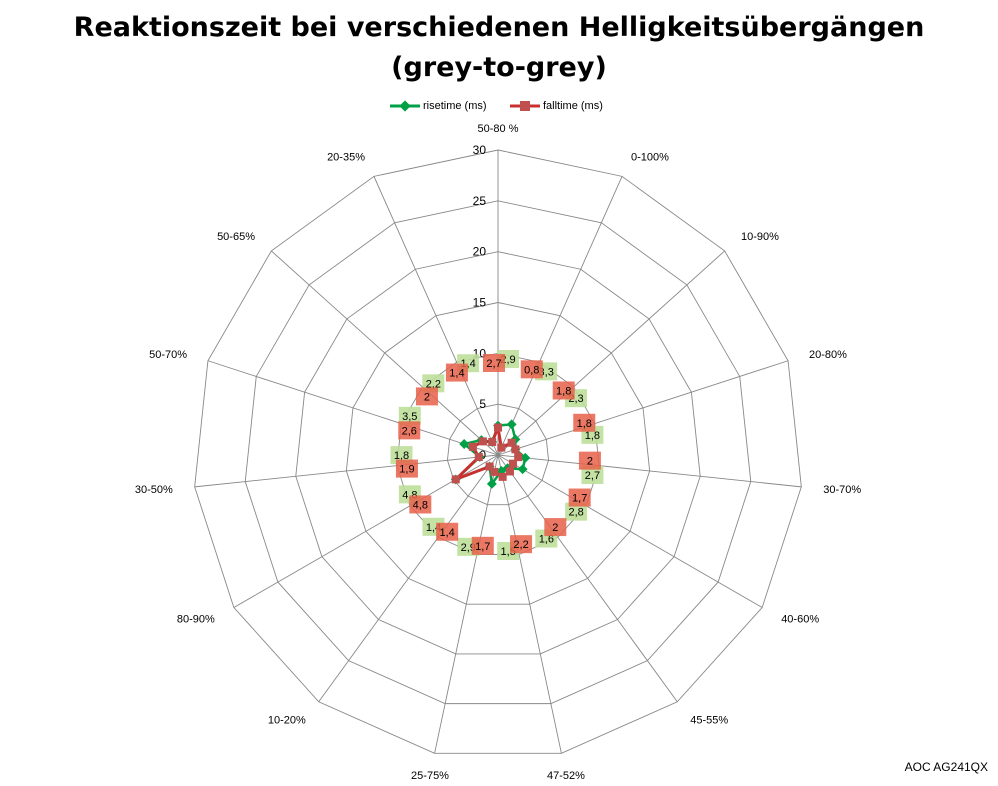 This screenshot has width=998, height=786. I want to click on radial-tick-label: 20, so click(480, 252).